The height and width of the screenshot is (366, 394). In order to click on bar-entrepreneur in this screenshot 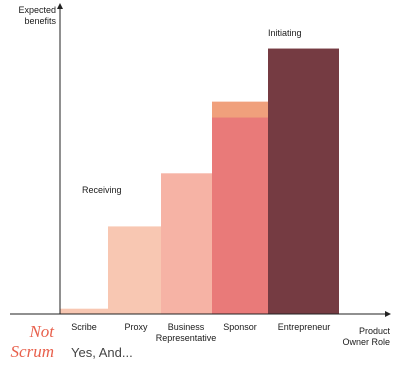, I will do `click(303, 181)`.